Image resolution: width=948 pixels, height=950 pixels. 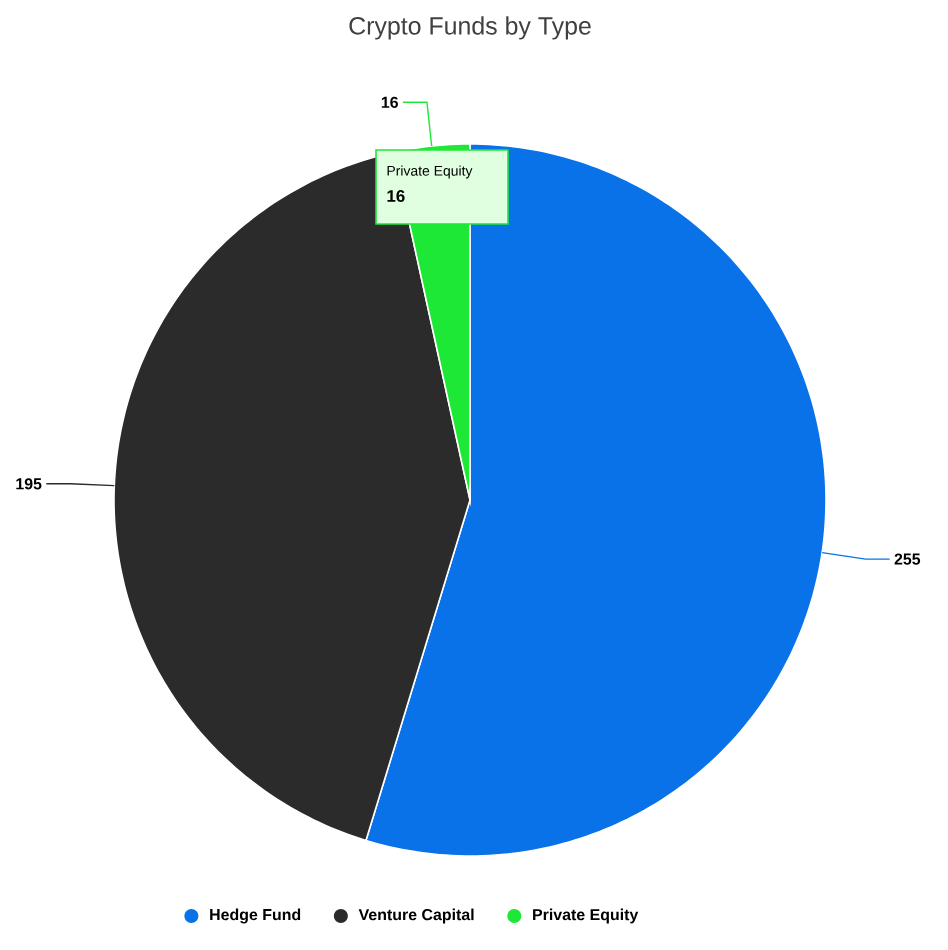 What do you see at coordinates (396, 196) in the screenshot?
I see `text: 16` at bounding box center [396, 196].